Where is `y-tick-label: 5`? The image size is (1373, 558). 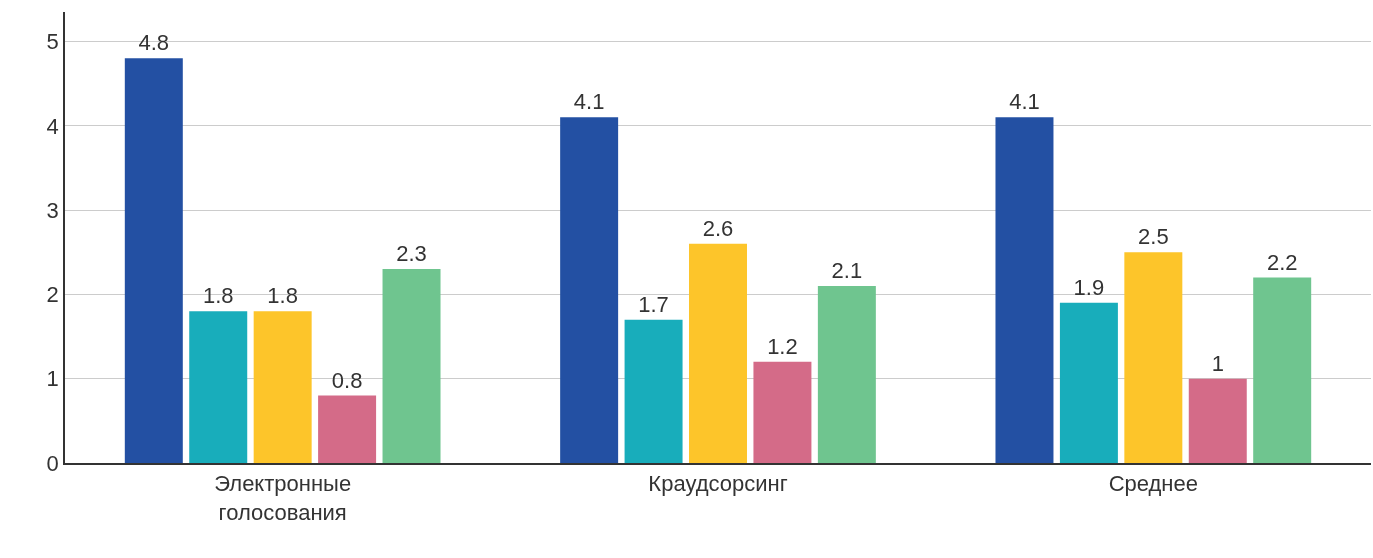
y-tick-label: 5 is located at coordinates (52, 42).